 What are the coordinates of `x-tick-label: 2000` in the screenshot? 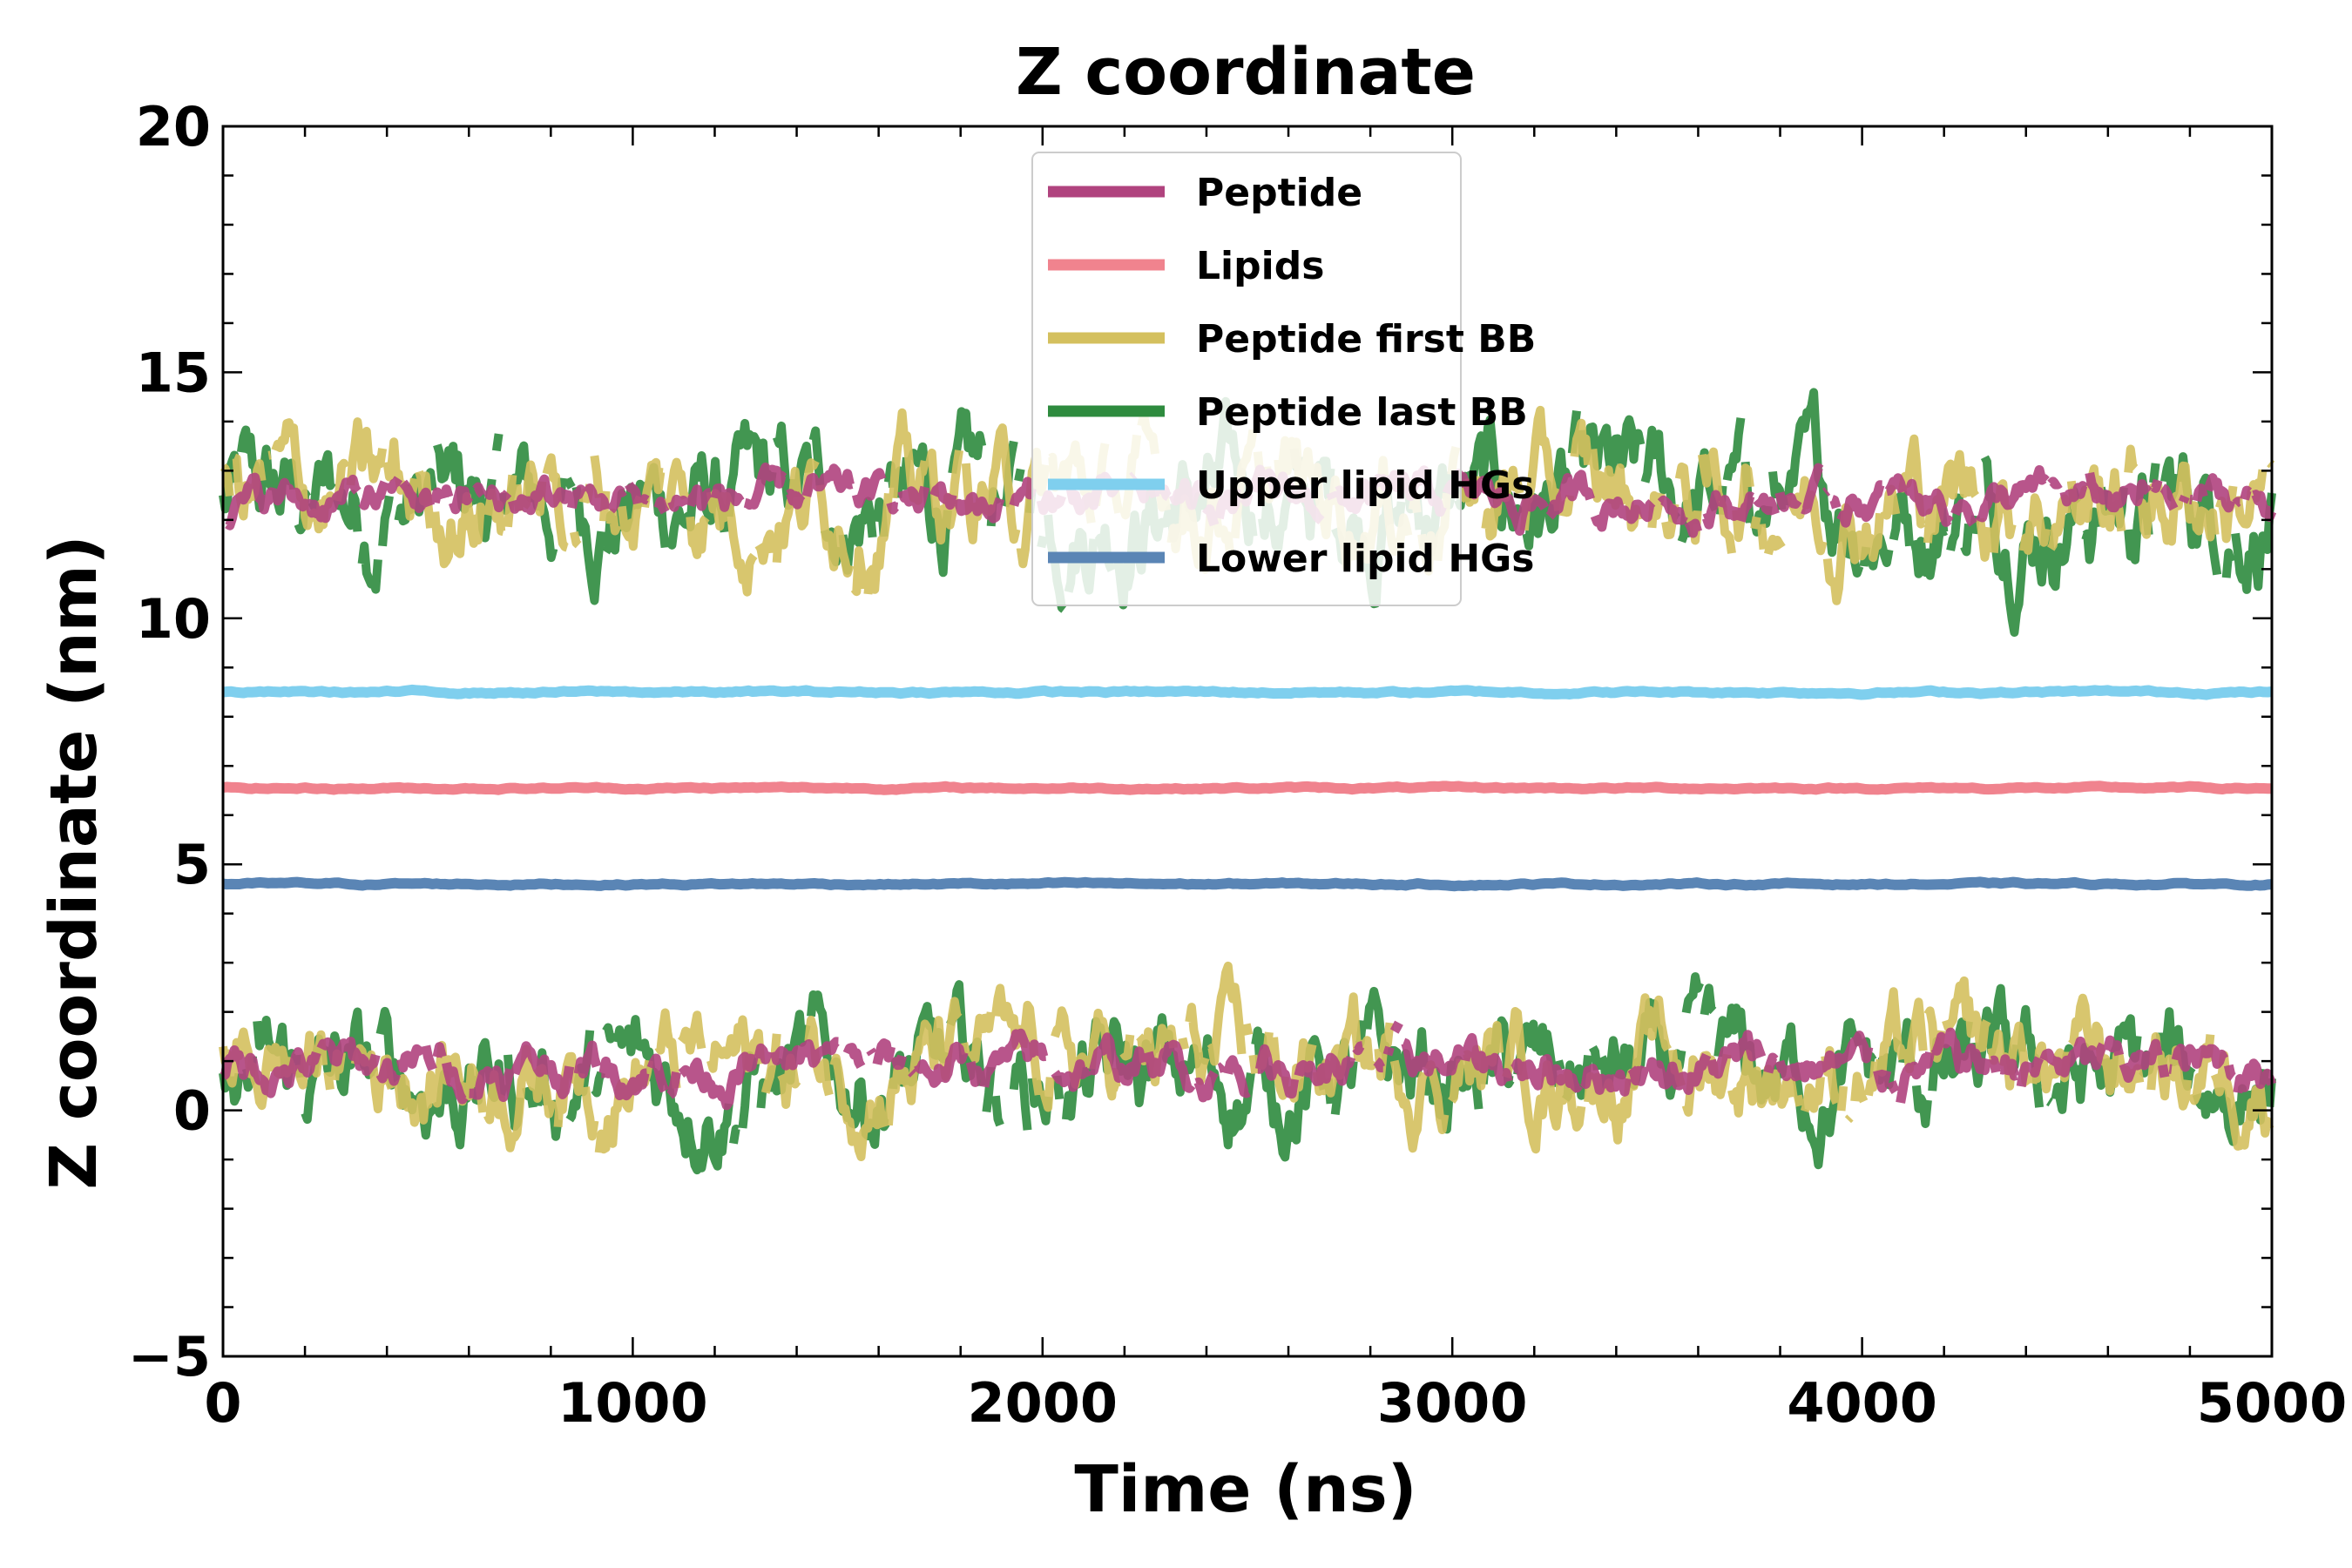 It's located at (1044, 1403).